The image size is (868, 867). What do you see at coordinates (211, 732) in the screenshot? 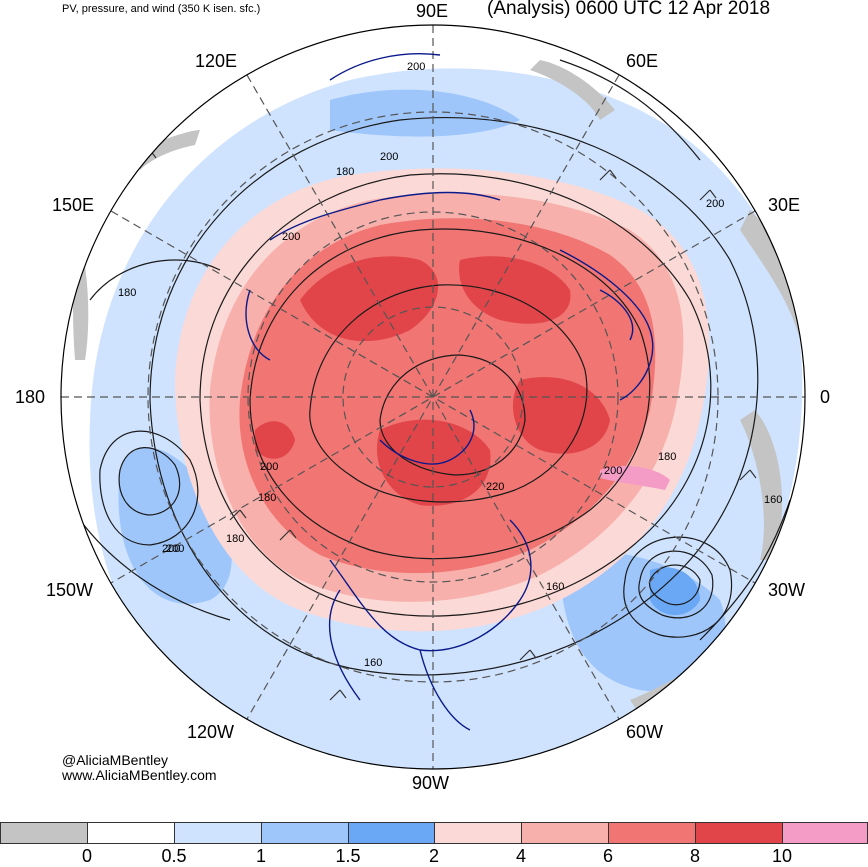
I see `lon-label-120w: 120W` at bounding box center [211, 732].